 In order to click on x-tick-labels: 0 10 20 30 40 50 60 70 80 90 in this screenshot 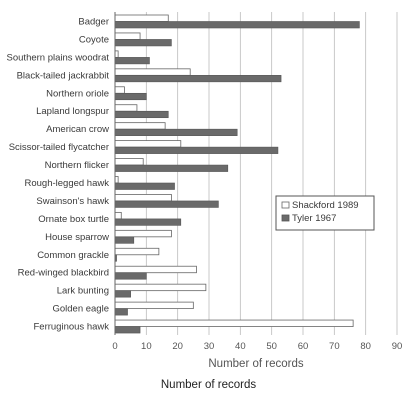, I will do `click(257, 346)`.